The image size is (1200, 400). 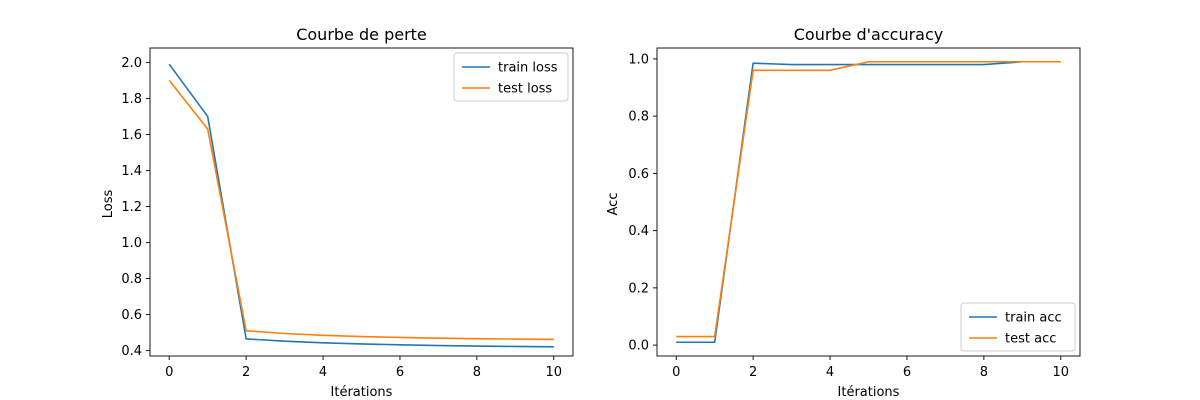 I want to click on y-tick-label: 0.0, so click(x=638, y=346).